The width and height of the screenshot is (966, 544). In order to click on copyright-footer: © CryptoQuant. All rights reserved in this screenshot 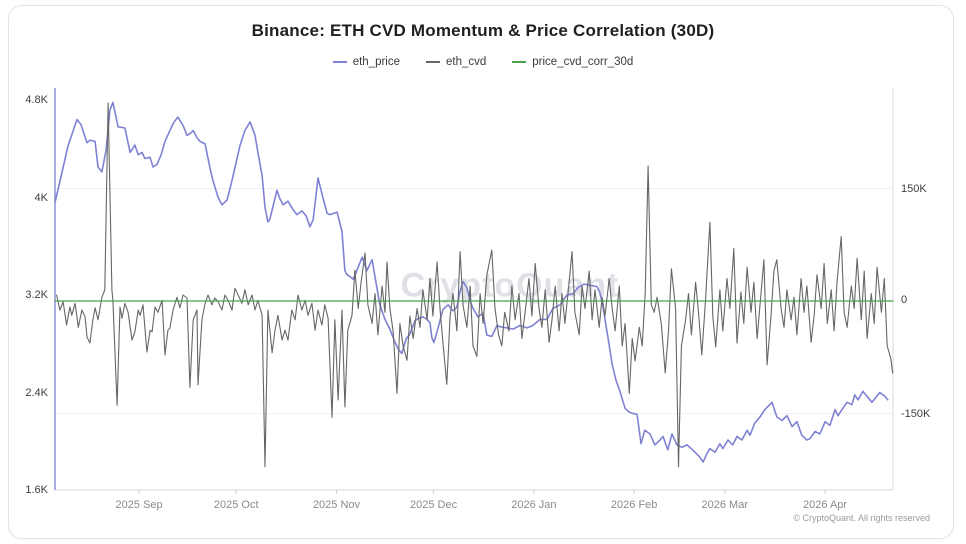, I will do `click(861, 518)`.